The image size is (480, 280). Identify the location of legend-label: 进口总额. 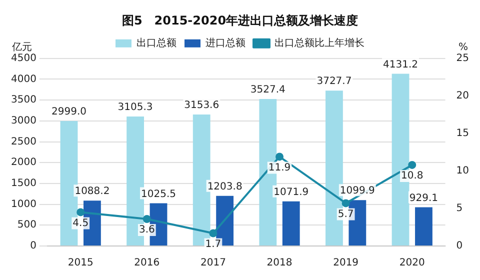
(226, 42).